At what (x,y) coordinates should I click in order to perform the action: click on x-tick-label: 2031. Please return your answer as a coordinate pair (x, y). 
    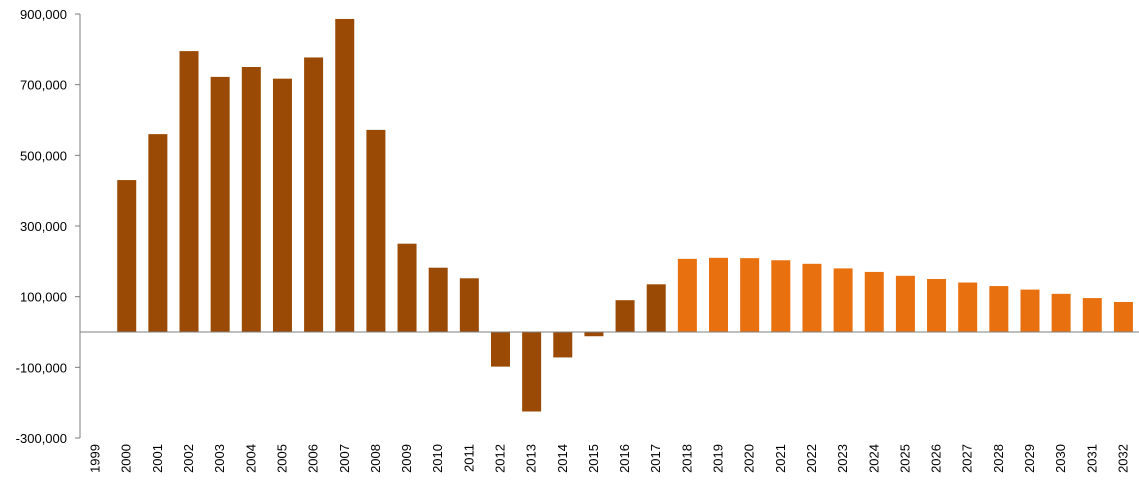
    Looking at the image, I should click on (1091, 458).